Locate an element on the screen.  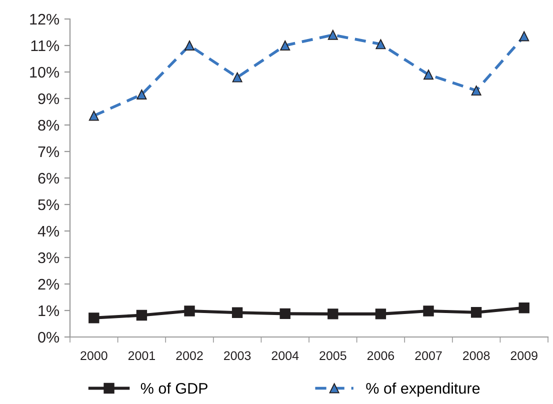
x-tick-label: 2005 is located at coordinates (333, 355).